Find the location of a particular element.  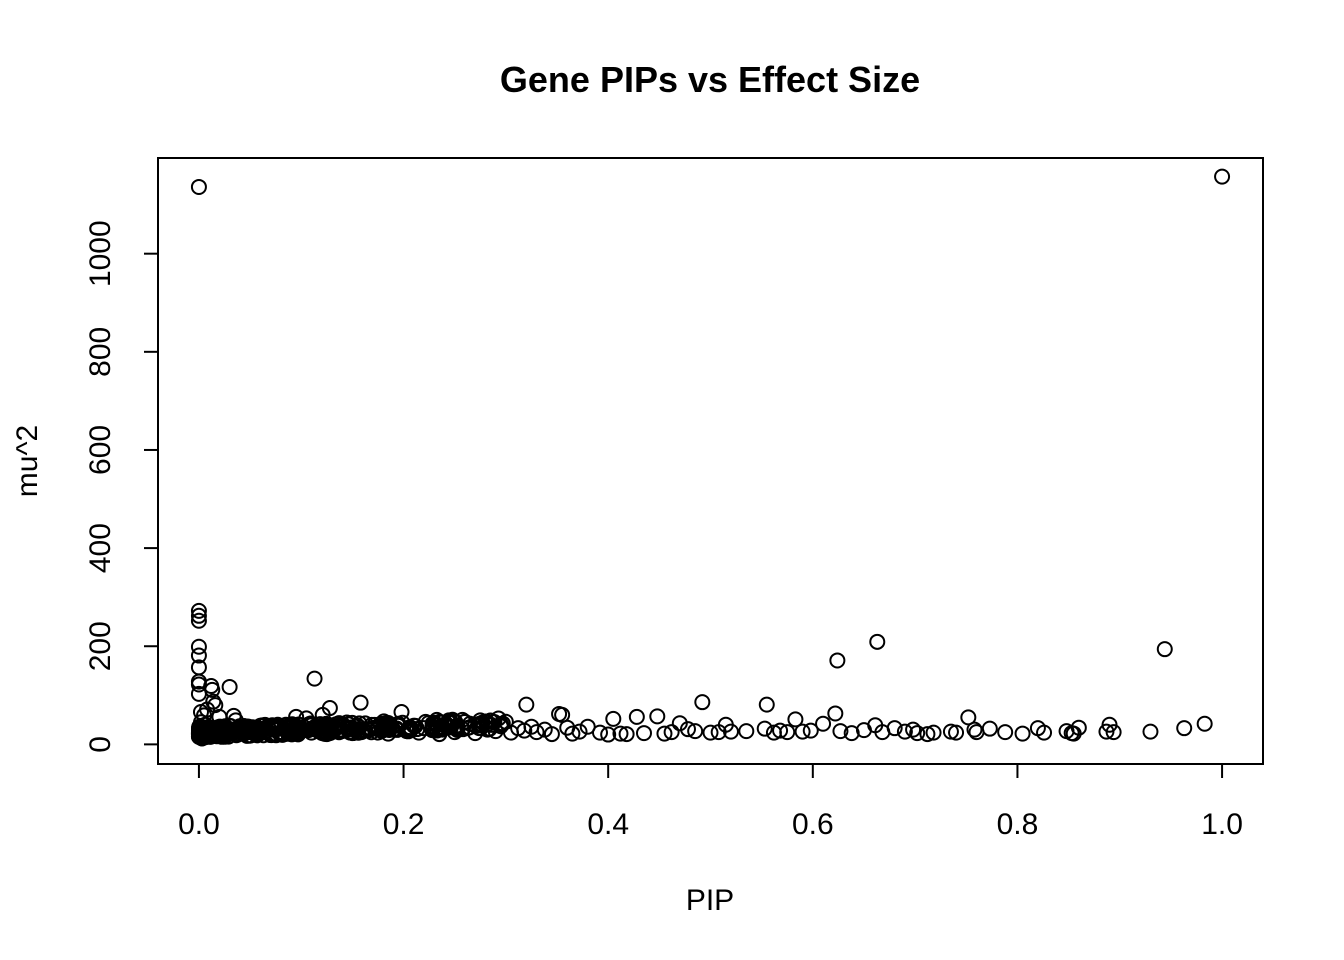

x-axis-label: PIP is located at coordinates (710, 900).